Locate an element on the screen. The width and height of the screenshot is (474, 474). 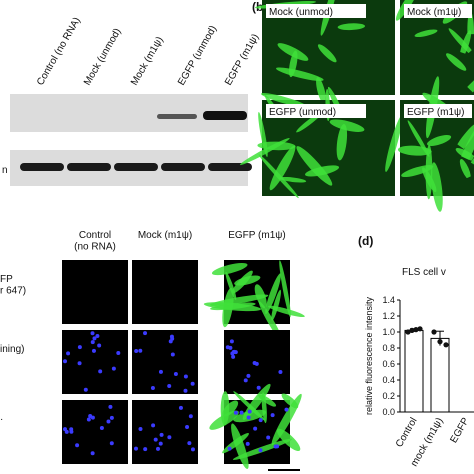
chart-title: FLS cell v is located at coordinates (424, 272).